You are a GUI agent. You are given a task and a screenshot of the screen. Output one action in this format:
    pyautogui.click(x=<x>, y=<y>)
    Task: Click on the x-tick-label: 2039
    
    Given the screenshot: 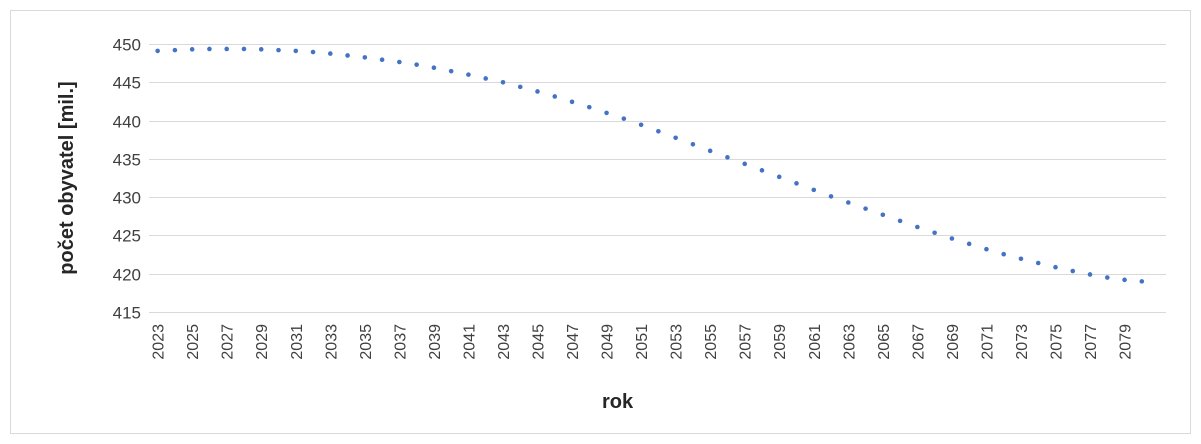 What is the action you would take?
    pyautogui.click(x=435, y=342)
    